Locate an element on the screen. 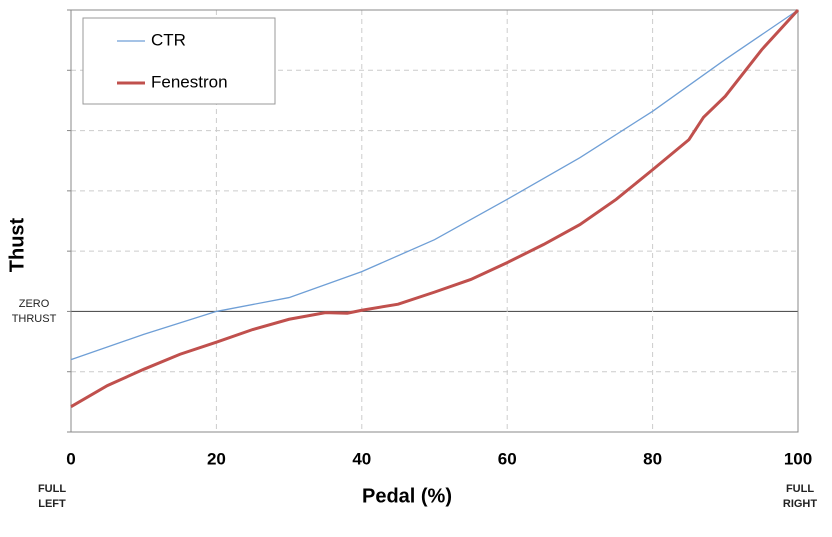  x-tick-label: 0 is located at coordinates (70, 458).